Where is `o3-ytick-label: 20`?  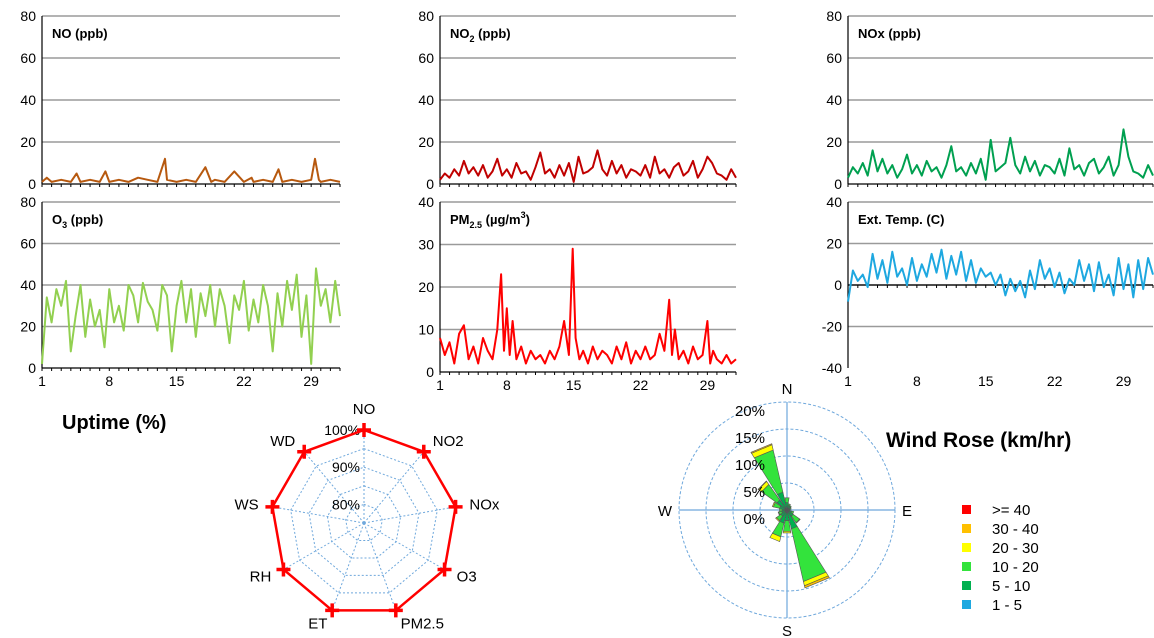 o3-ytick-label: 20 is located at coordinates (28, 327).